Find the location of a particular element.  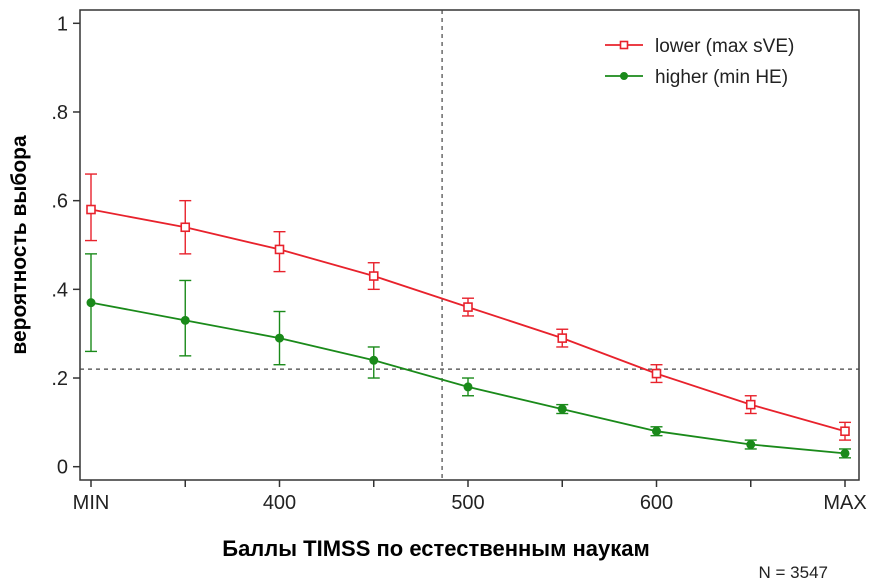

legend-item: lower (max sVE) is located at coordinates (699, 46).